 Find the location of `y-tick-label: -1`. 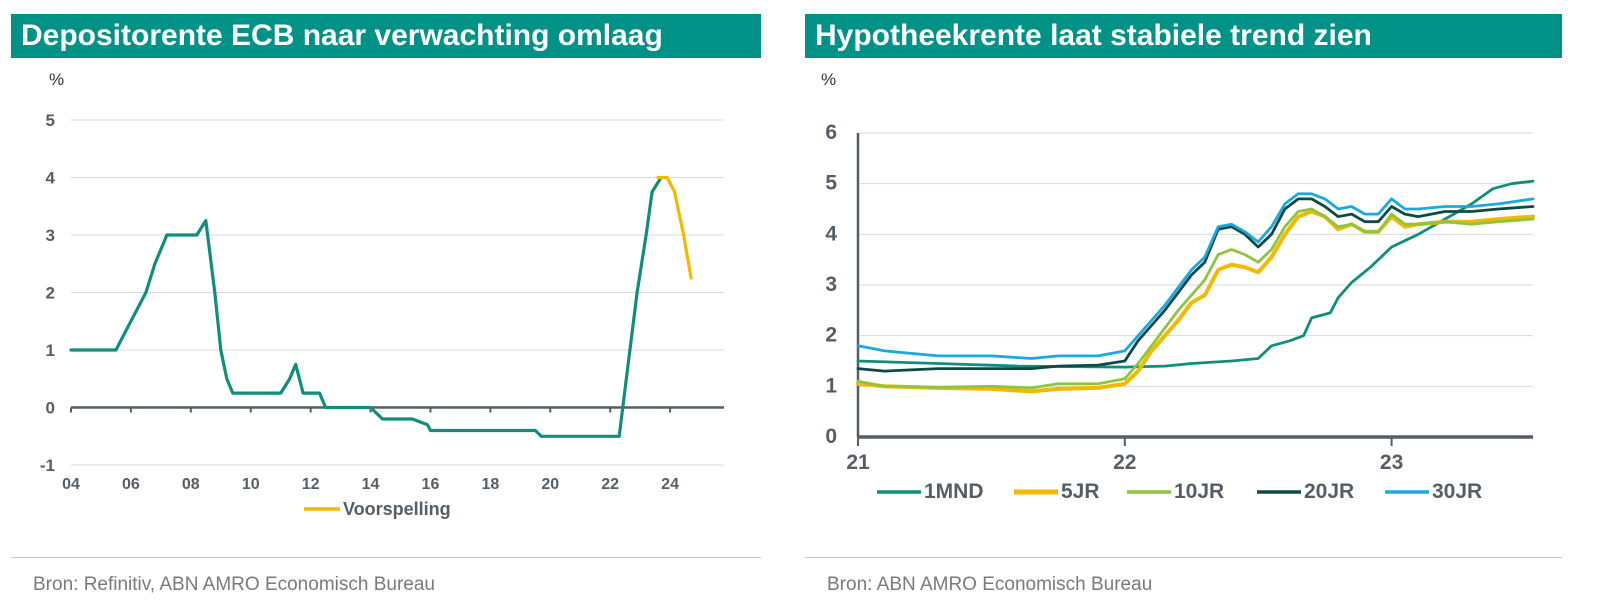

y-tick-label: -1 is located at coordinates (47, 465).